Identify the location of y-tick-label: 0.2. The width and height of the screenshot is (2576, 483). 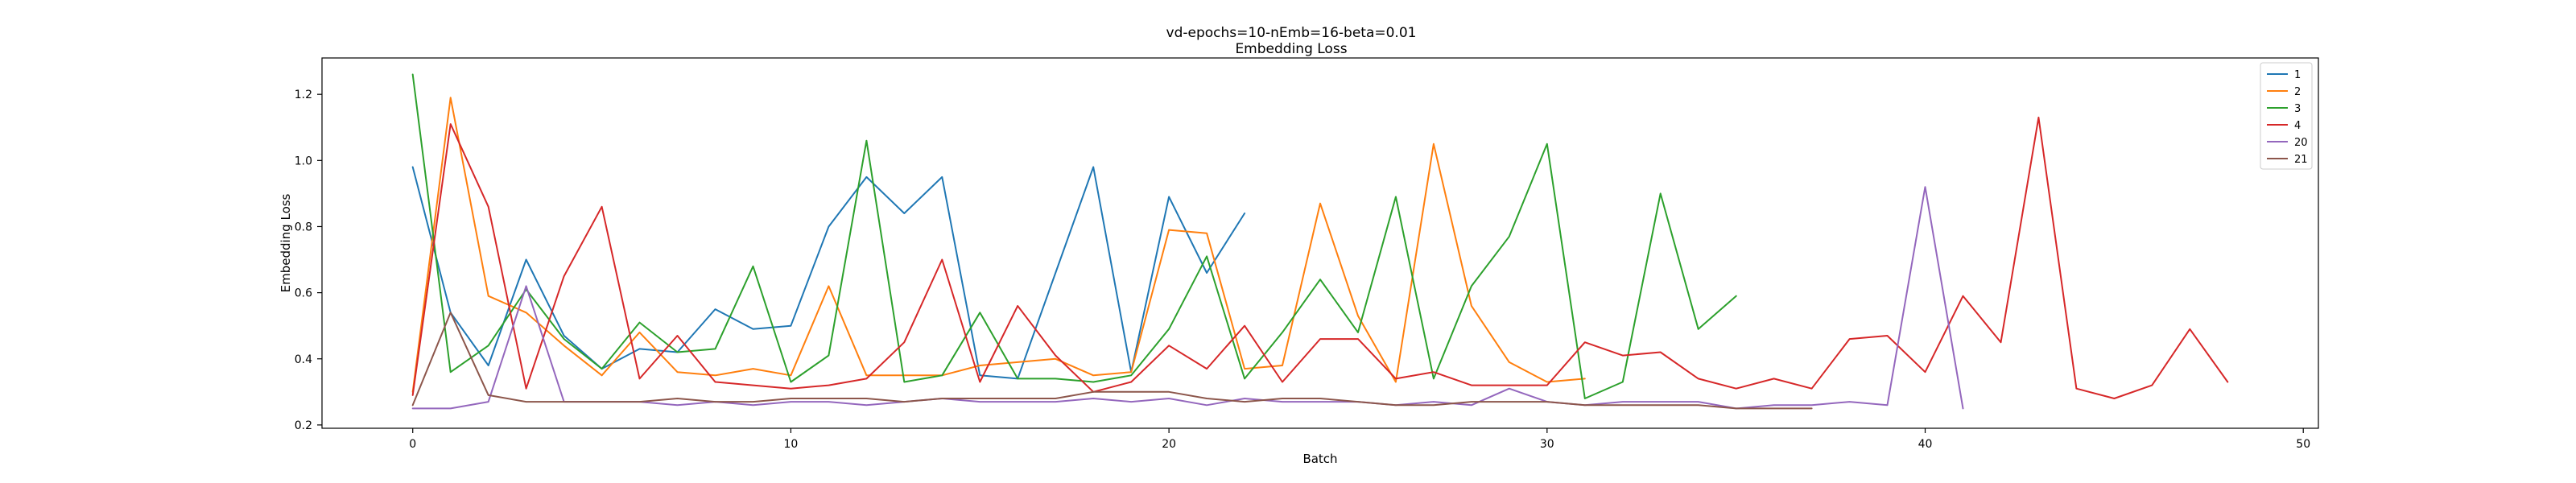
(303, 425).